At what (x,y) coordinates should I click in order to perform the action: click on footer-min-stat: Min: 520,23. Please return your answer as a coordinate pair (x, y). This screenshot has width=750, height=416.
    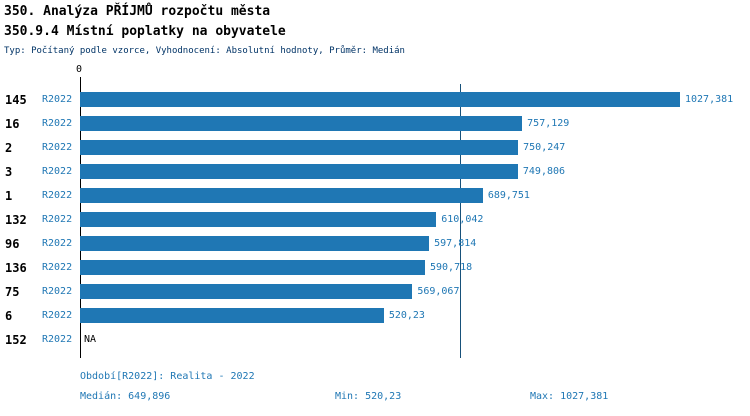
    Looking at the image, I should click on (368, 396).